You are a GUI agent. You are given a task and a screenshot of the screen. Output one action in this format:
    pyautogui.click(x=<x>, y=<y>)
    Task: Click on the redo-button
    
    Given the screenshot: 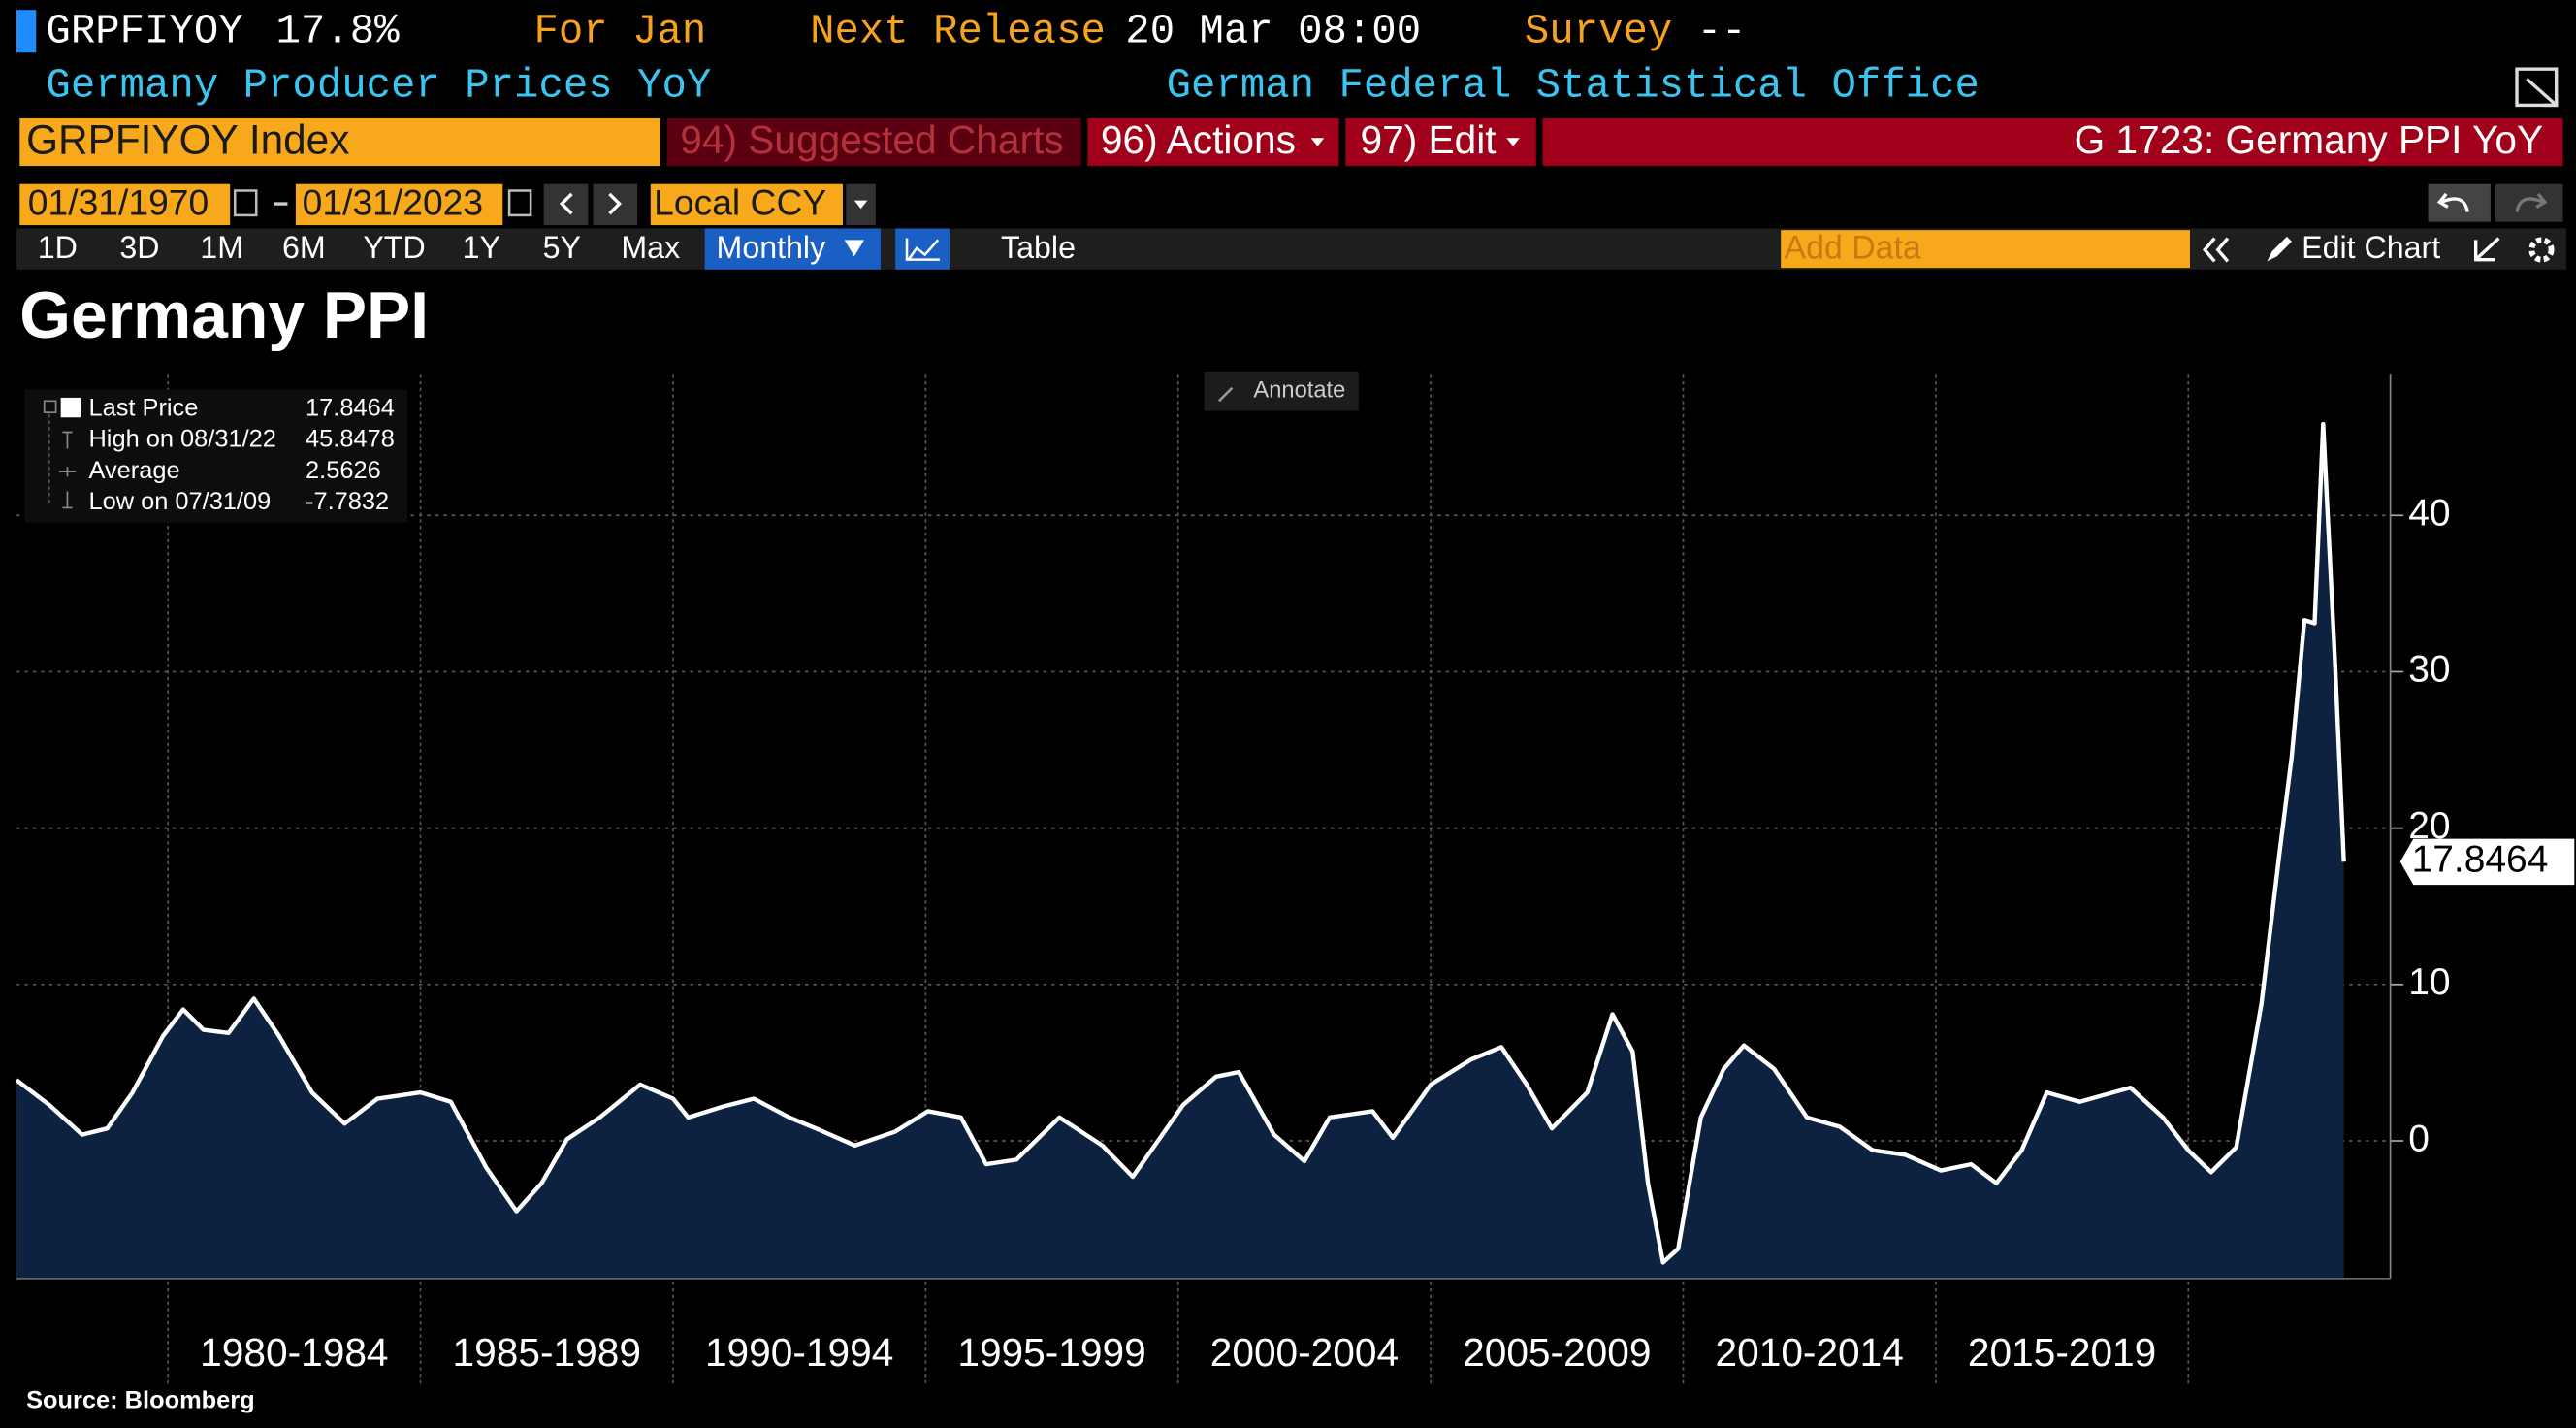 What is the action you would take?
    pyautogui.click(x=2529, y=202)
    